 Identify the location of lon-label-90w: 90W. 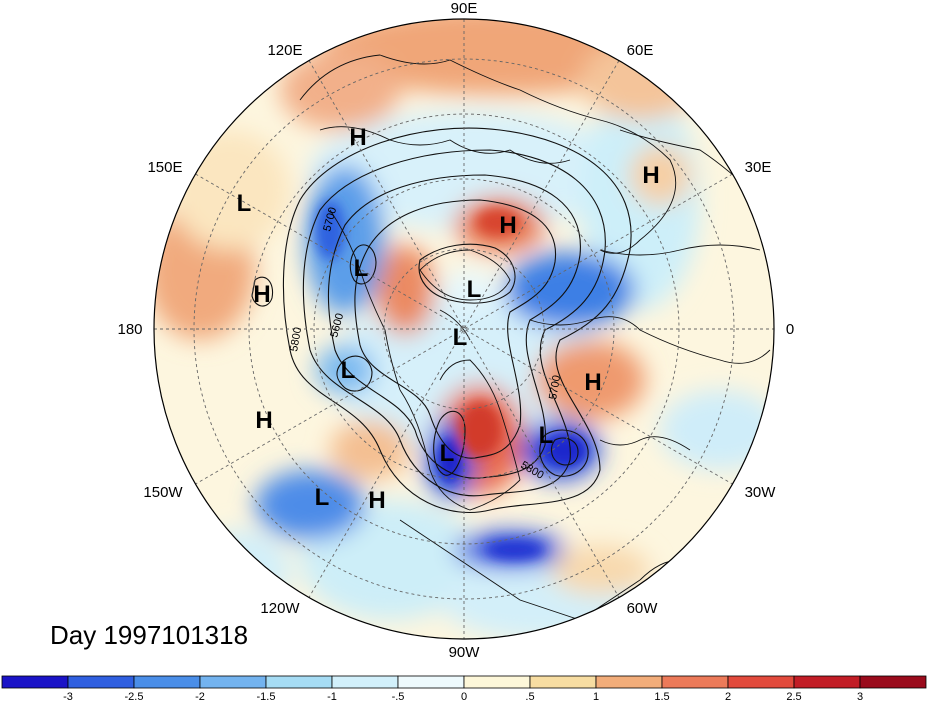
(465, 652).